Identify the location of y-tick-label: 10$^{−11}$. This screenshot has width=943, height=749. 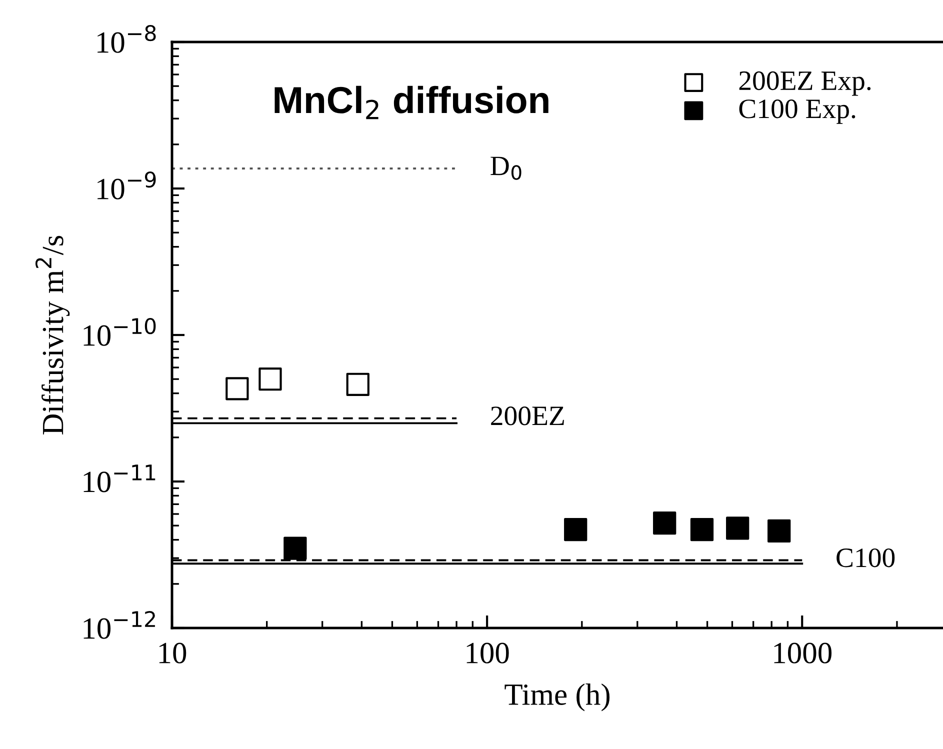
(120, 478).